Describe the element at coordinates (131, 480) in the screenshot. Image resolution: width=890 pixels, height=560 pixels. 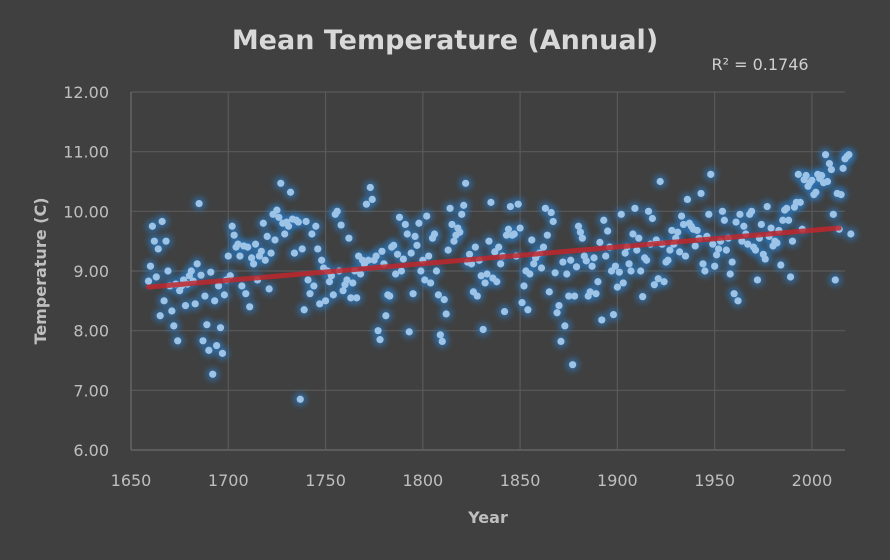
I see `x-tick-label: 1650` at that location.